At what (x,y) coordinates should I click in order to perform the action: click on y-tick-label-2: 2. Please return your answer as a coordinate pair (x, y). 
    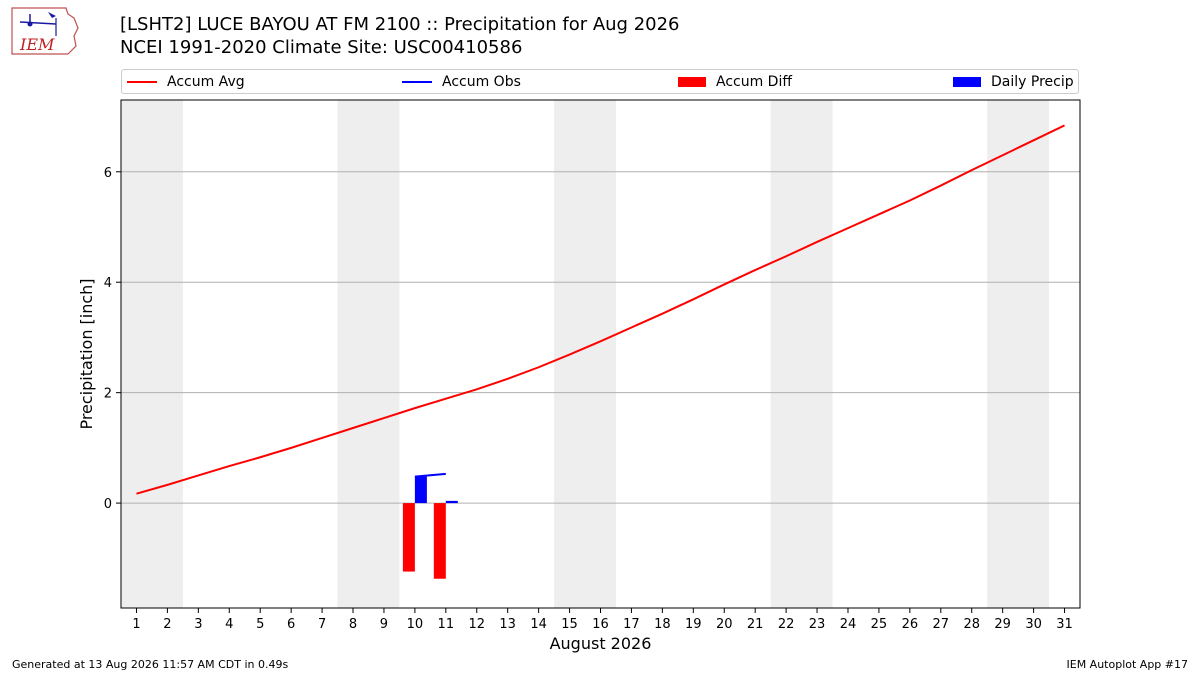
    Looking at the image, I should click on (108, 394).